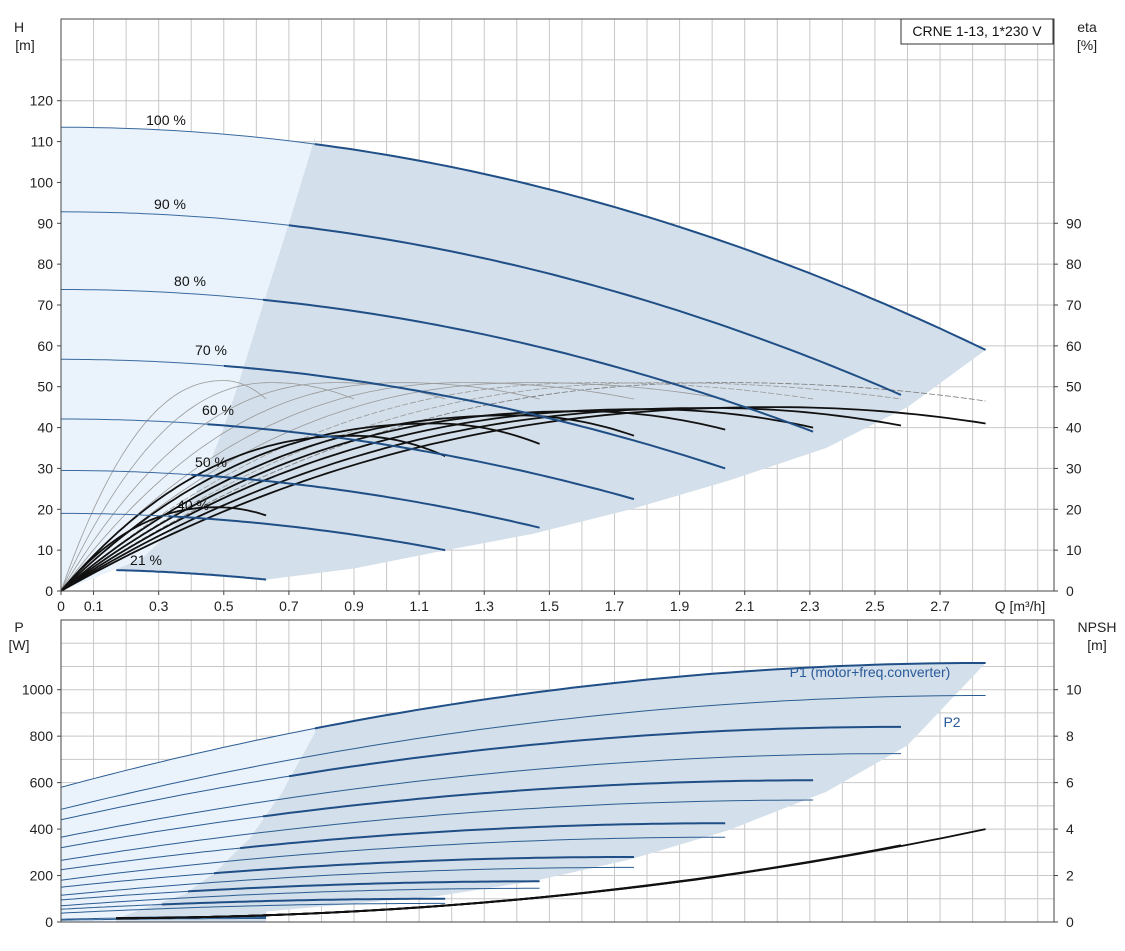 The width and height of the screenshot is (1125, 951). Describe the element at coordinates (45, 264) in the screenshot. I see `y-tick-label: 80` at that location.